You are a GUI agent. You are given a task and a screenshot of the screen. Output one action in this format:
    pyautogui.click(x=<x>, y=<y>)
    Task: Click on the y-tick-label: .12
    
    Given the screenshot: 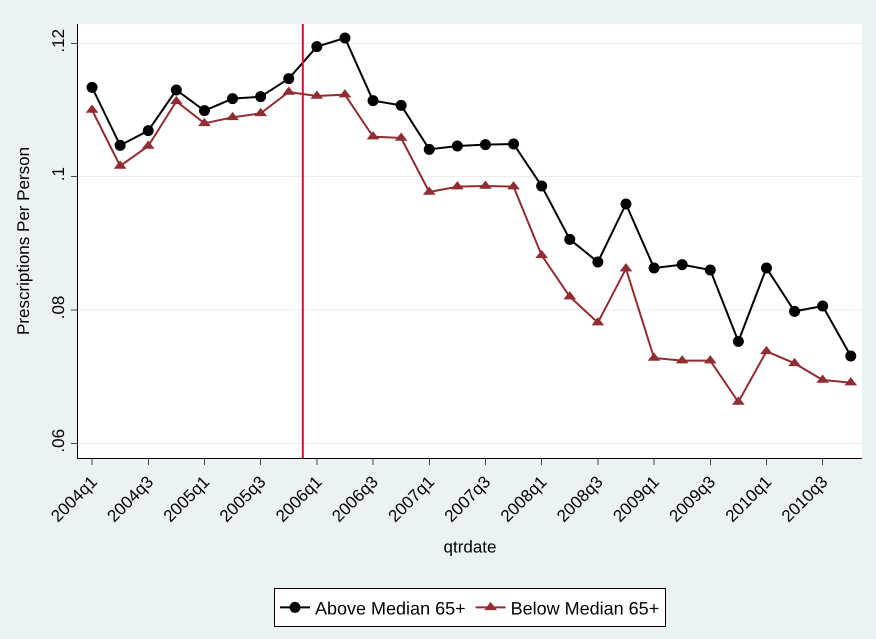 What is the action you would take?
    pyautogui.click(x=58, y=40)
    